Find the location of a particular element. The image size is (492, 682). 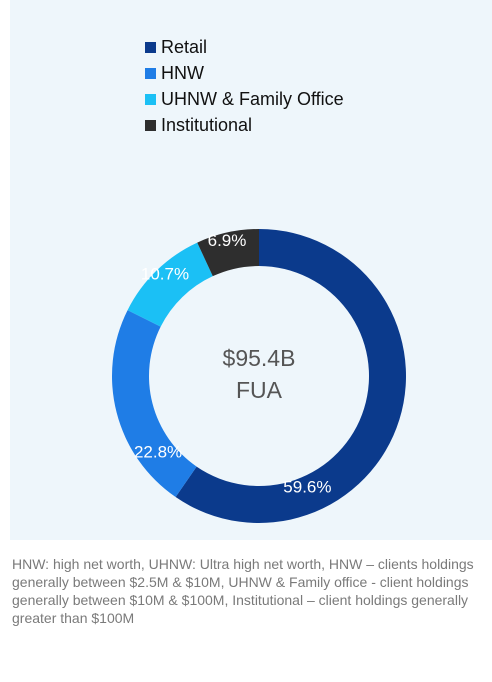

data-label: 59.6% is located at coordinates (307, 486).